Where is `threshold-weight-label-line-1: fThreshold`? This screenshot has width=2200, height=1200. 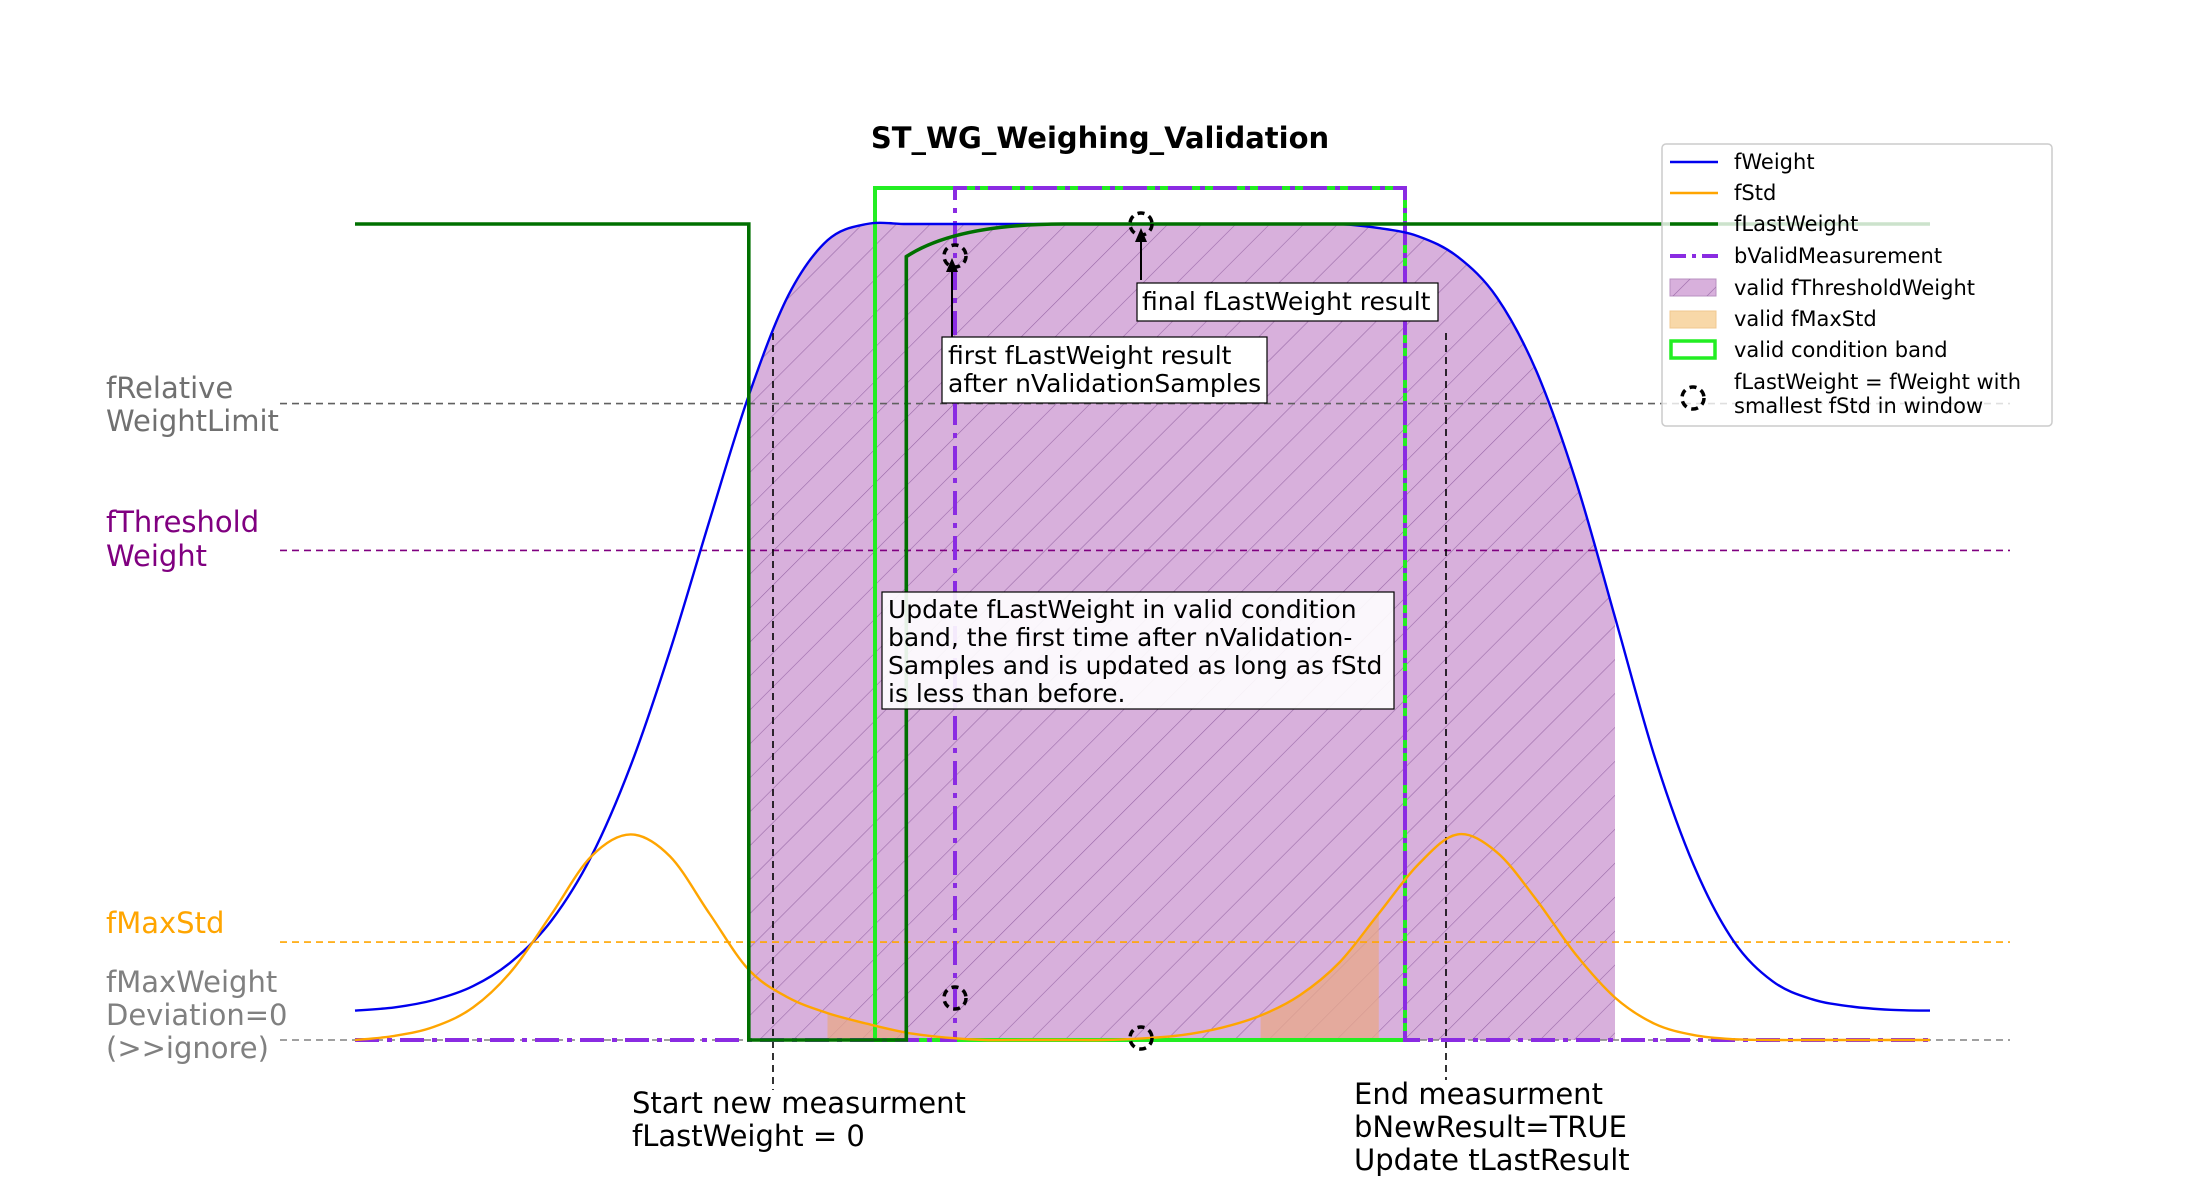
threshold-weight-label-line-1: fThreshold is located at coordinates (182, 522).